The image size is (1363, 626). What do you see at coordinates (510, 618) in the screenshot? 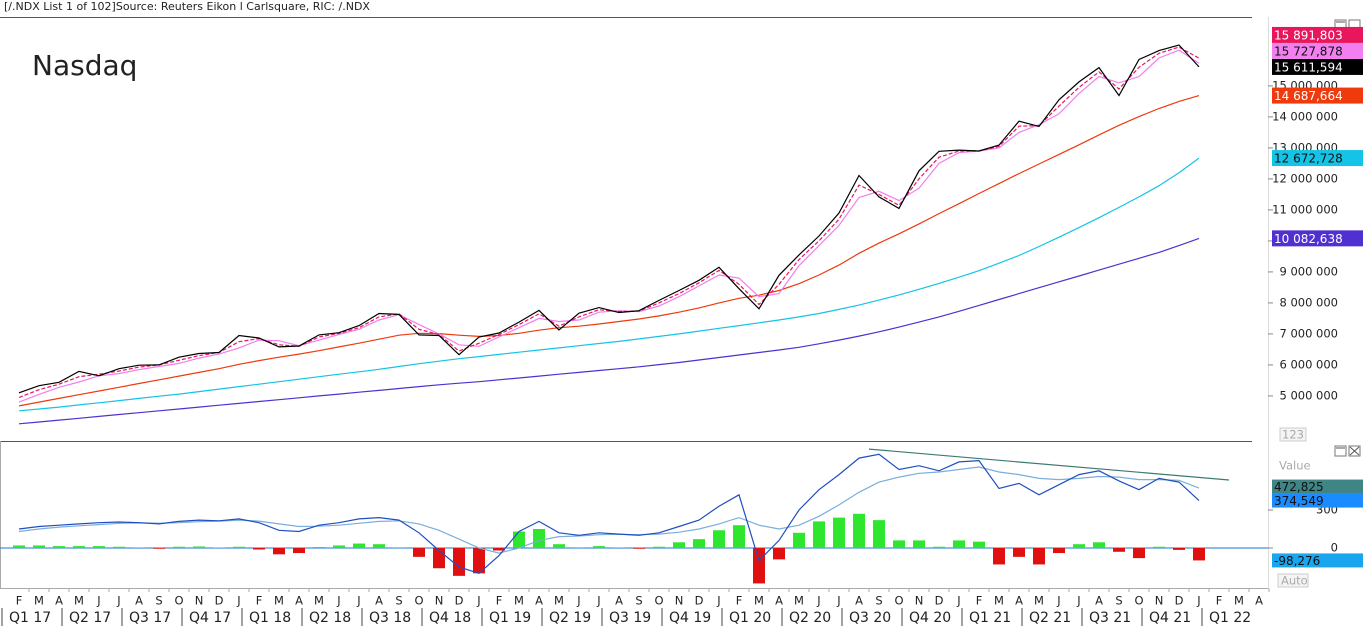
I see `quarter-label: Q1 19` at bounding box center [510, 618].